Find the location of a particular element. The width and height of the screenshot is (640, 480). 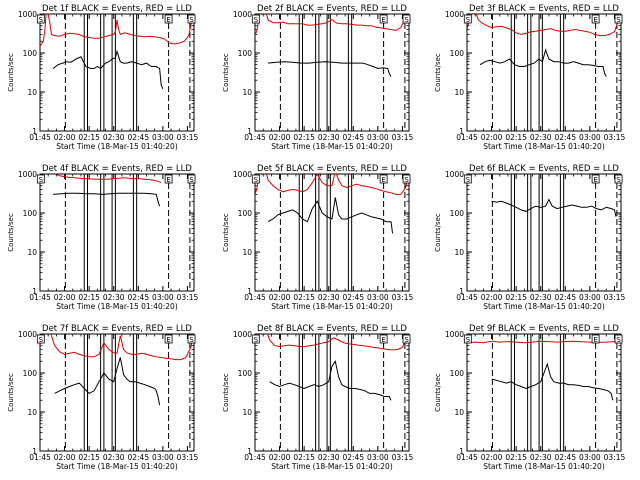

panel-title: Det 3f BLACK = Events, RED = LLD is located at coordinates (544, 9).